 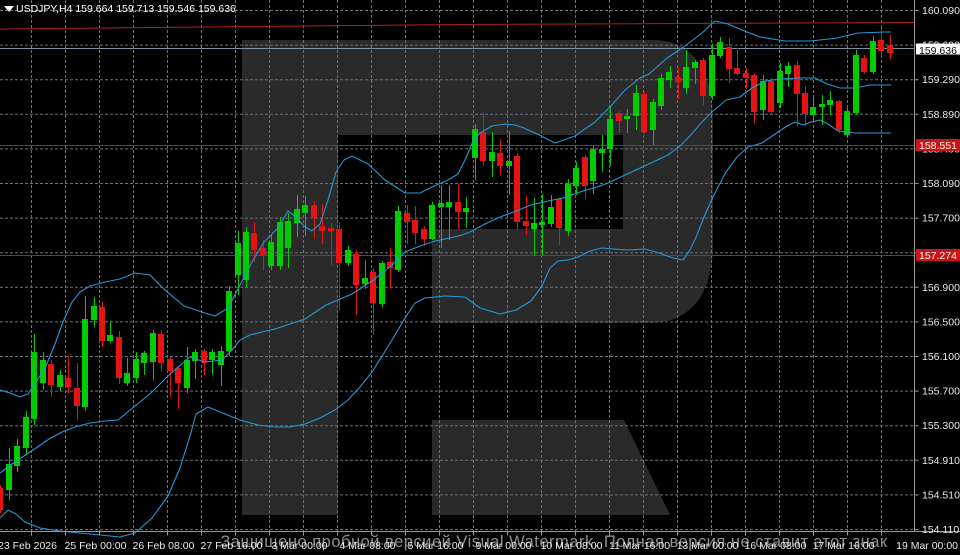 What do you see at coordinates (938, 146) in the screenshot?
I see `svg-text: 158.551` at bounding box center [938, 146].